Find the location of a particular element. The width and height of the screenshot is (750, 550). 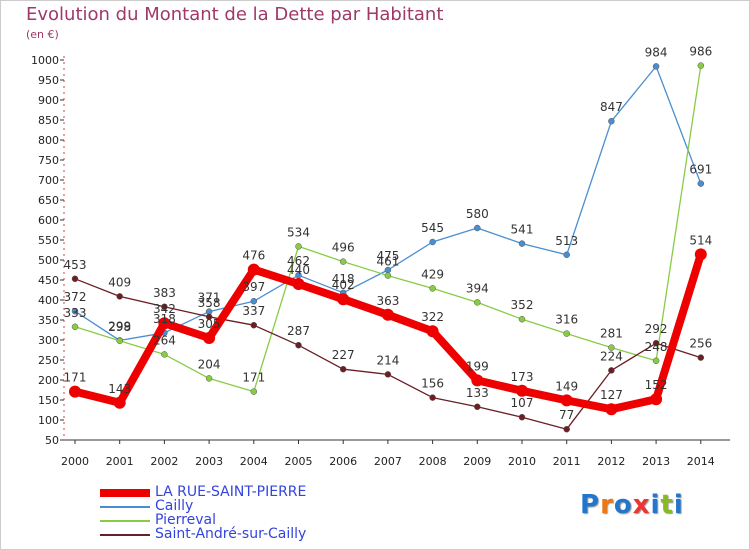

data-label: 534 is located at coordinates (298, 232).